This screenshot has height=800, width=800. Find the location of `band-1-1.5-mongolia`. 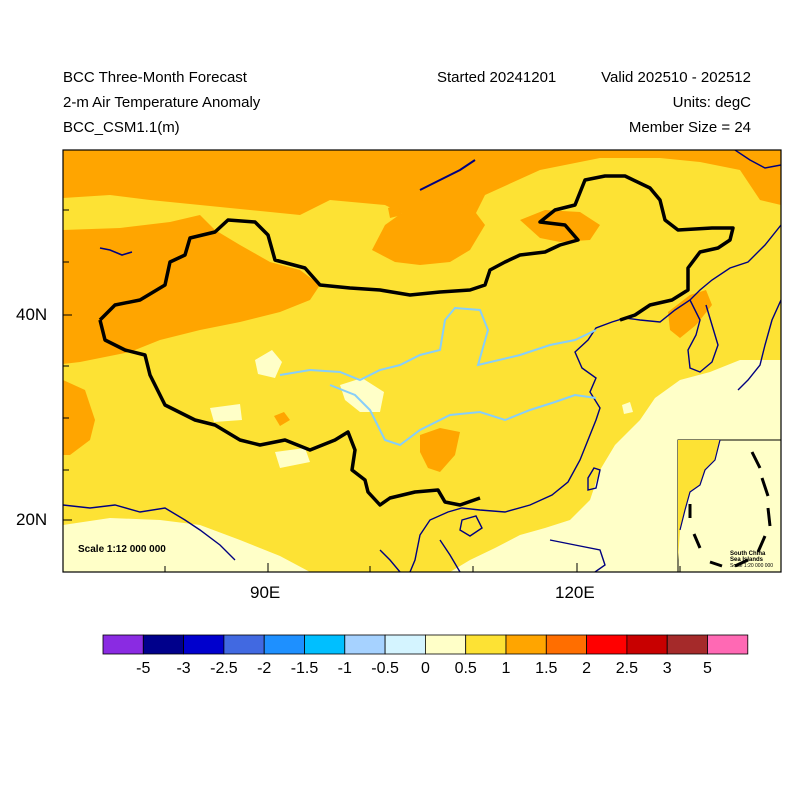

band-1-1.5-mongolia is located at coordinates (428, 232).